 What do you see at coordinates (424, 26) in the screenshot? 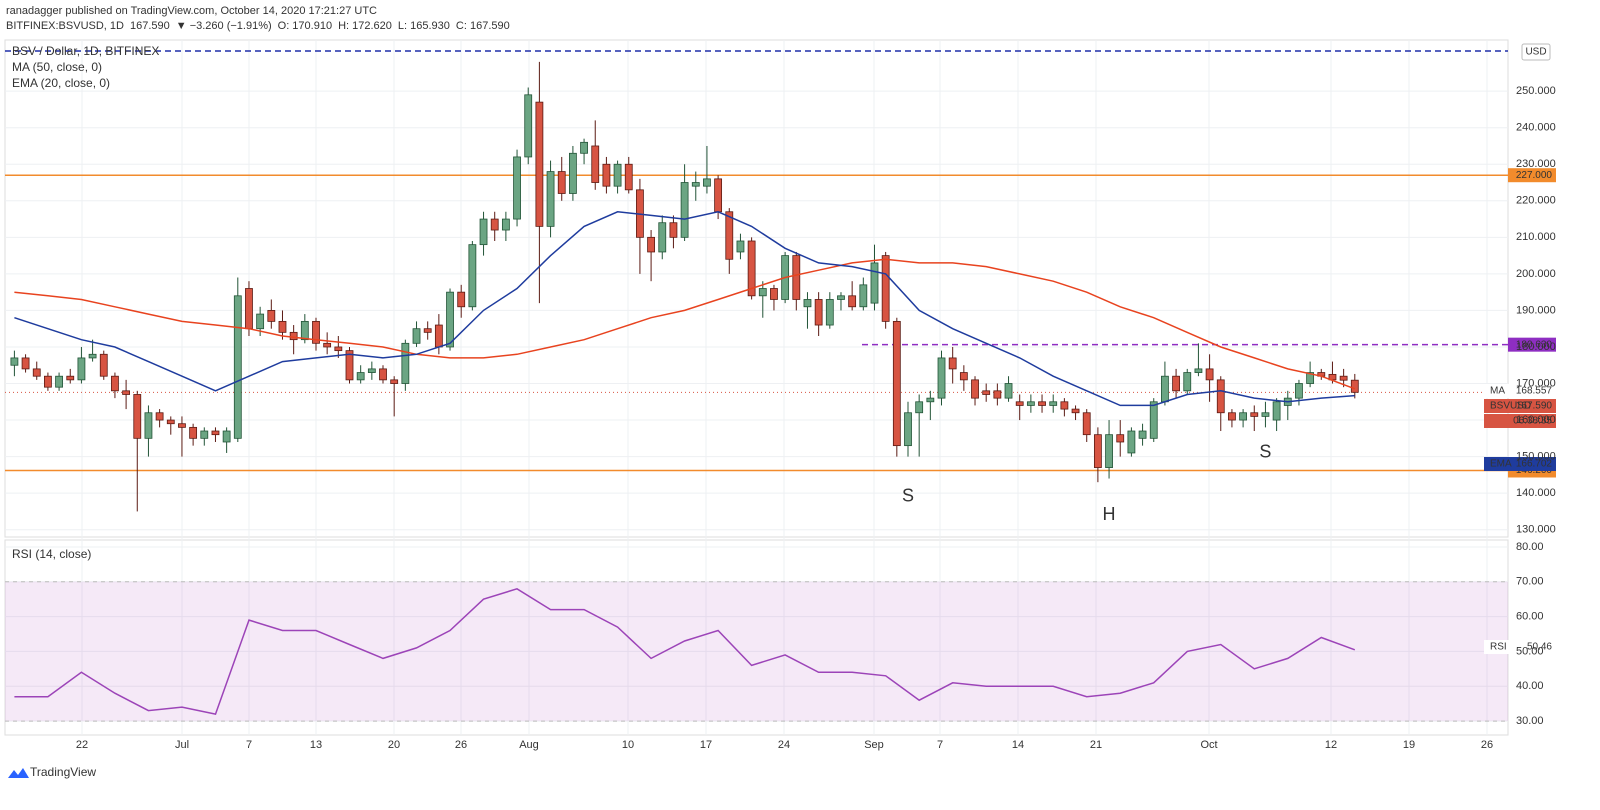
I see `ohlc: L: 165.930` at bounding box center [424, 26].